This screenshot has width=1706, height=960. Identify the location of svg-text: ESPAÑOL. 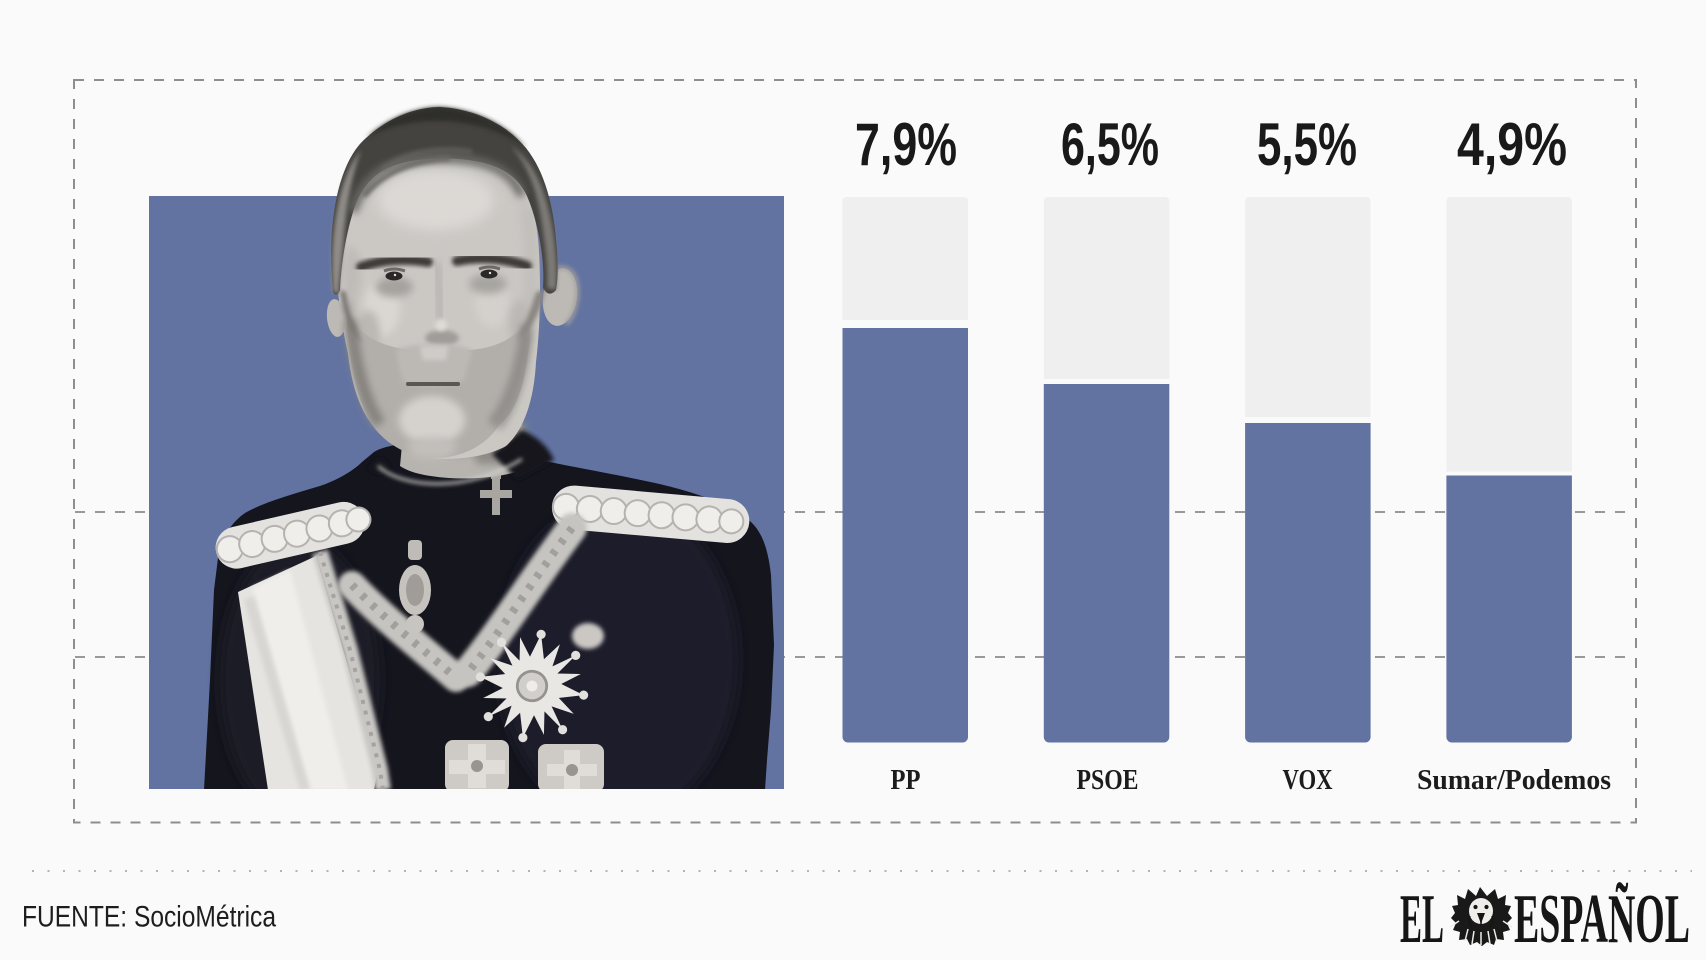
(1602, 919).